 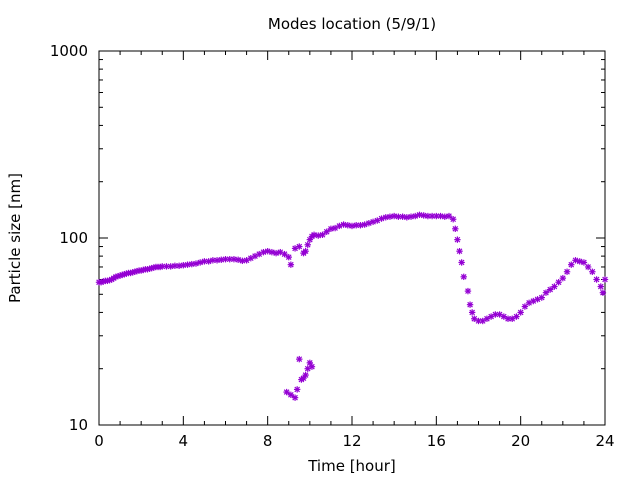 What do you see at coordinates (69, 51) in the screenshot?
I see `y-tick-label: 1000` at bounding box center [69, 51].